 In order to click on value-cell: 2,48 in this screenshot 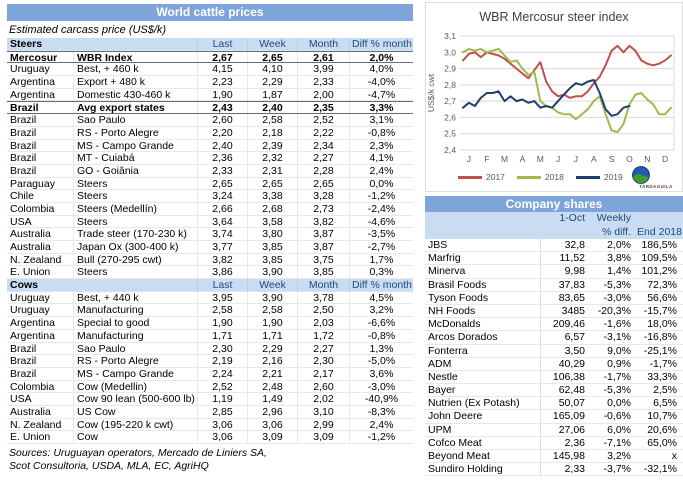, I will do `click(272, 386)`.